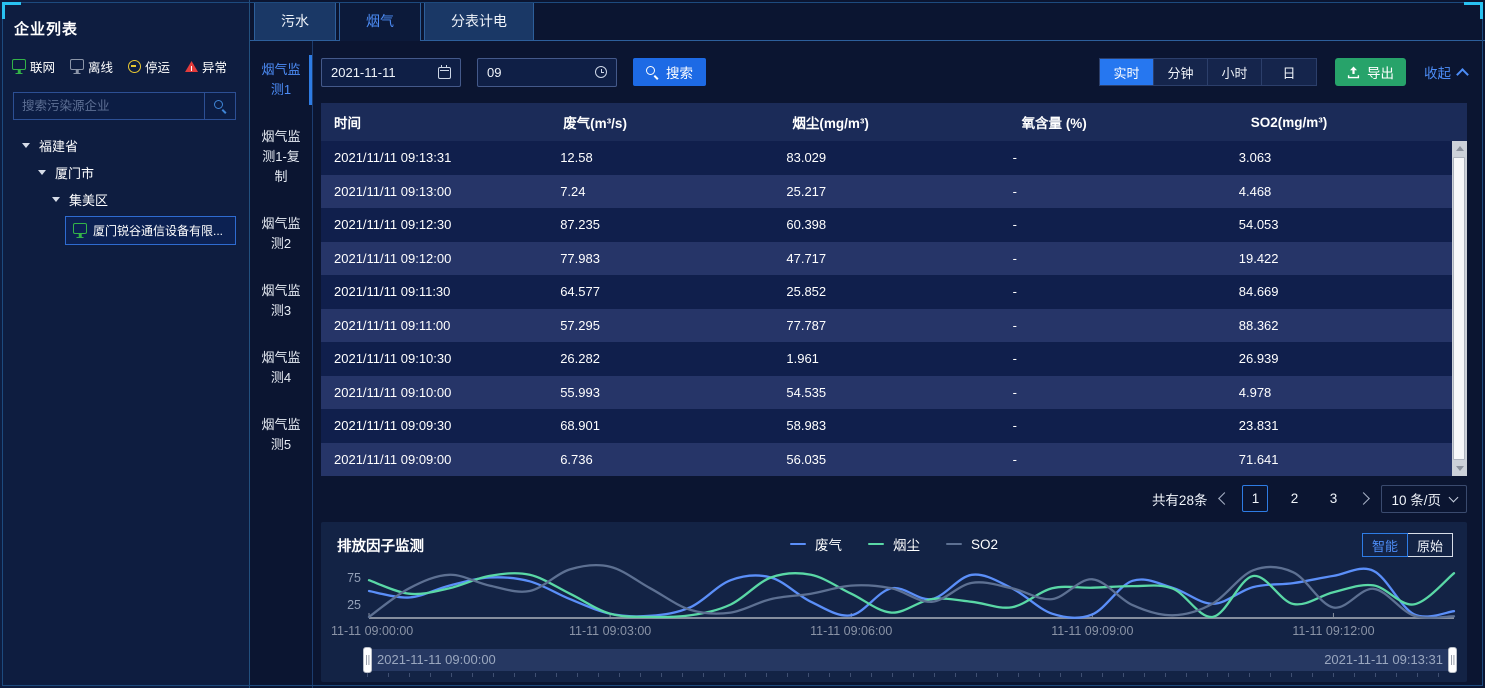 This screenshot has width=1485, height=688. What do you see at coordinates (19, 64) in the screenshot?
I see `online-monitor-icon` at bounding box center [19, 64].